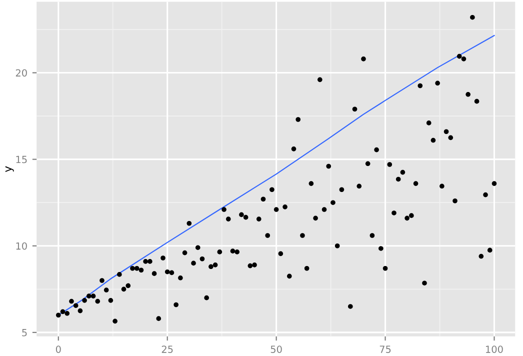  I want to click on x-tick-label: 100, so click(494, 349).